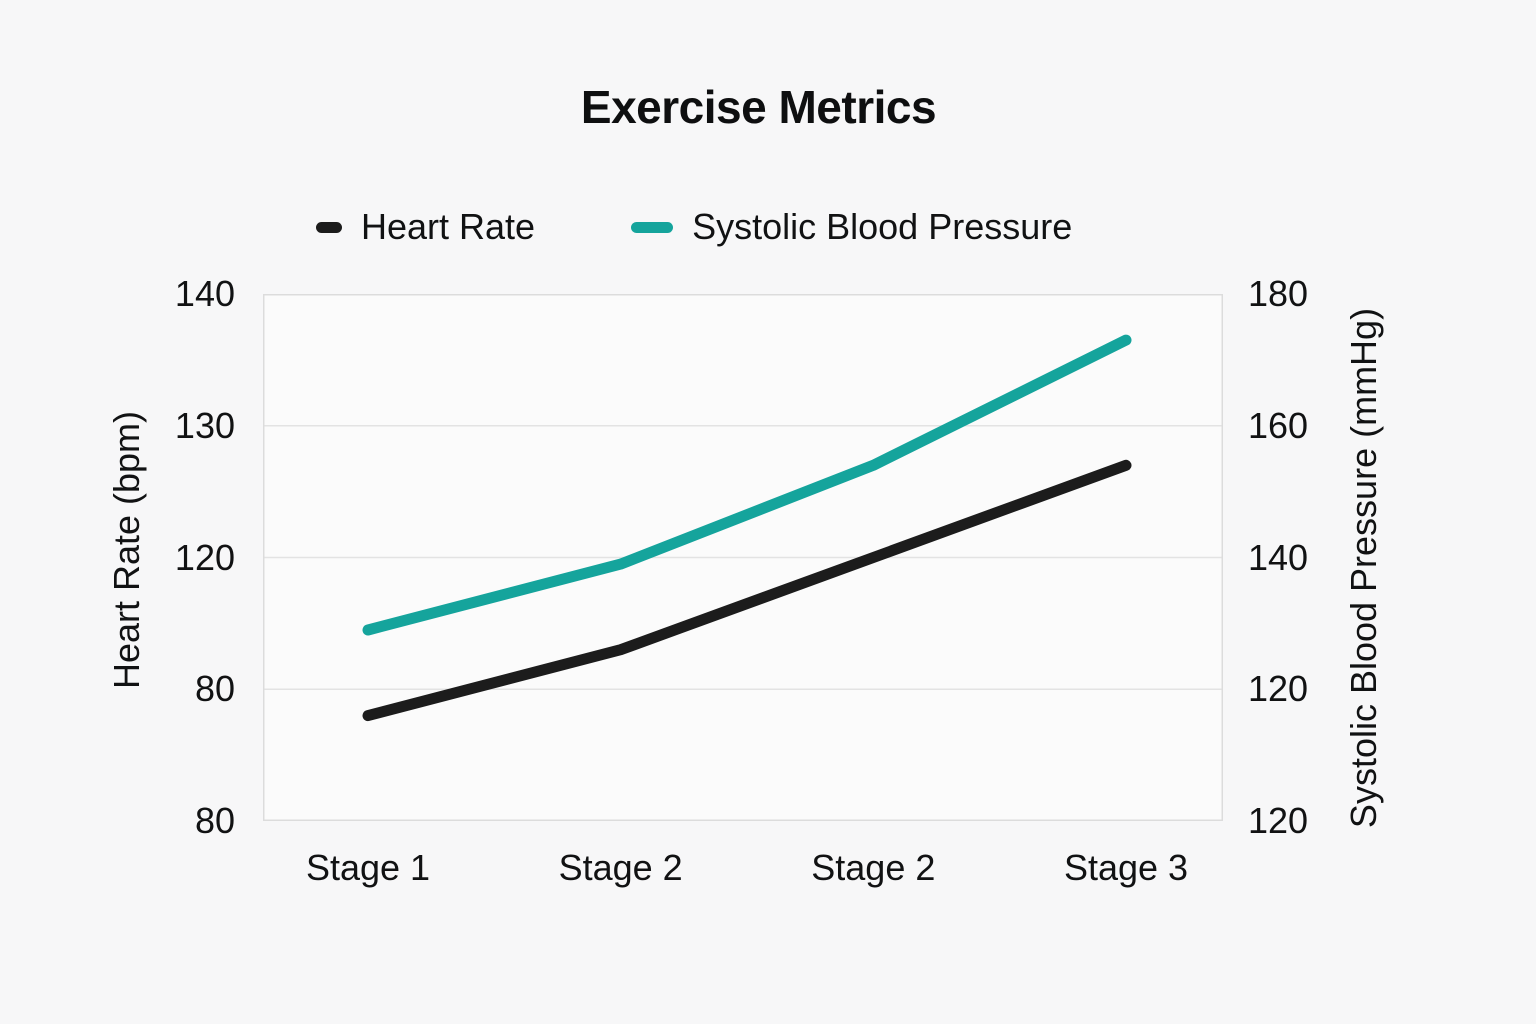 This screenshot has height=1024, width=1536. I want to click on y-tick-label-left: 130, so click(204, 425).